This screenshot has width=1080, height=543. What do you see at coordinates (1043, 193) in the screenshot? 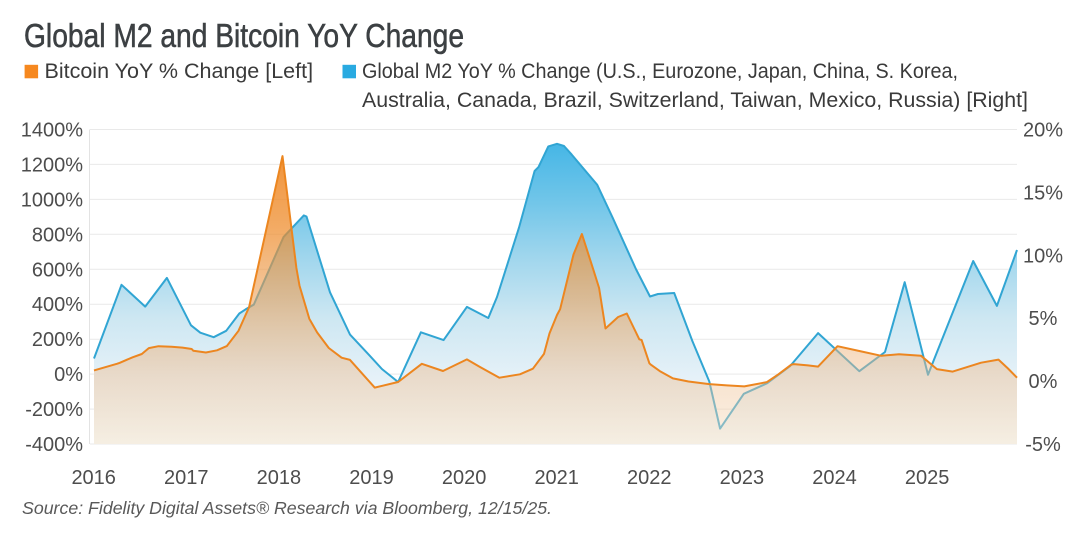
I see `svg-text: 15%` at bounding box center [1043, 193].